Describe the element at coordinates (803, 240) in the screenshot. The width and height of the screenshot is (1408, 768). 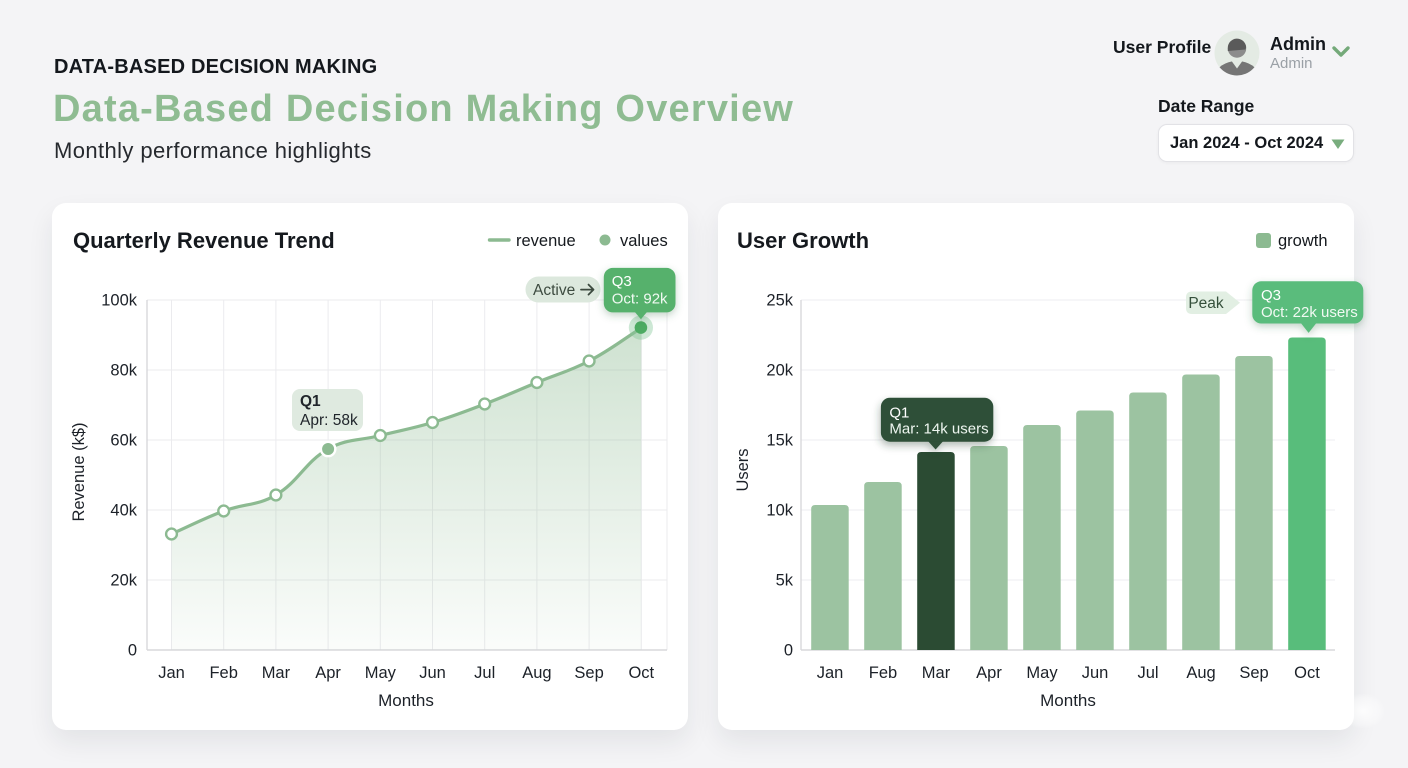
I see `svg-text: User Growth` at that location.